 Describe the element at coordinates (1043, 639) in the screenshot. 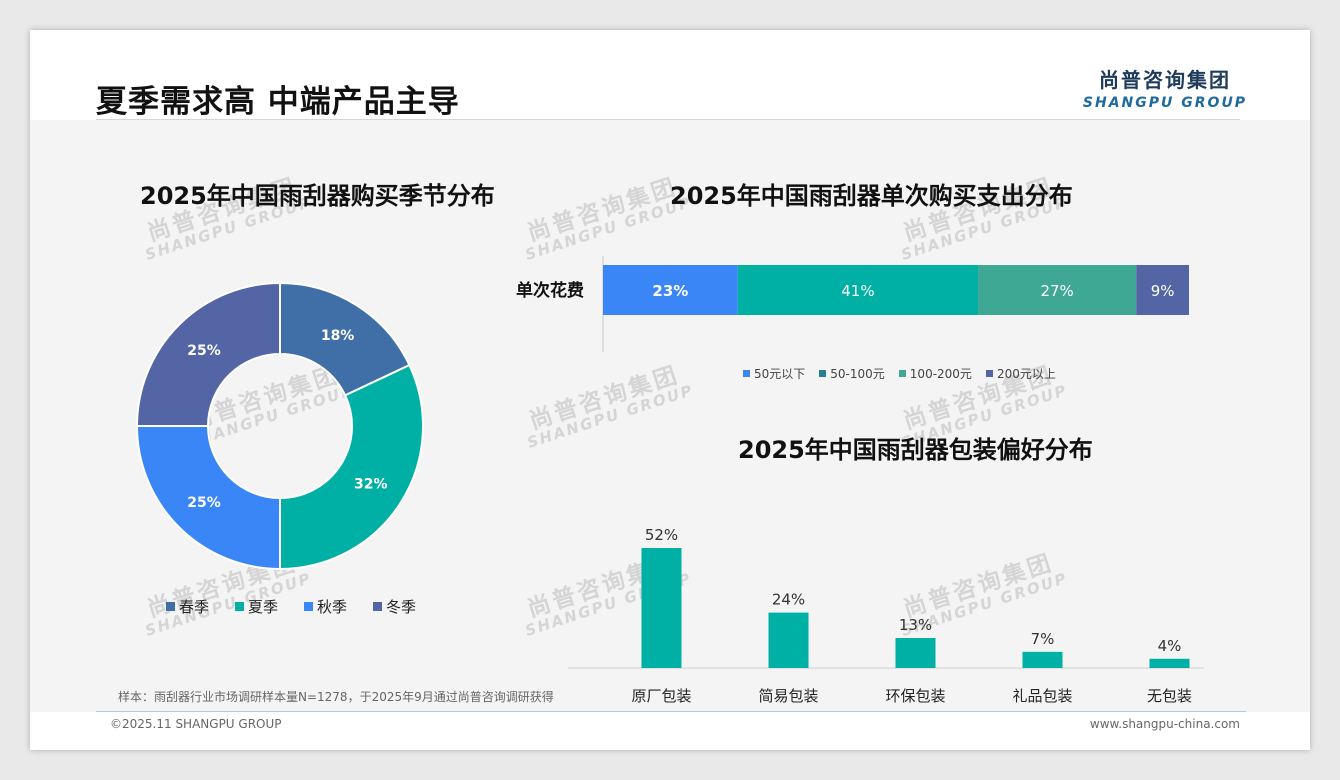

I see `package-bar-value: 7%` at that location.